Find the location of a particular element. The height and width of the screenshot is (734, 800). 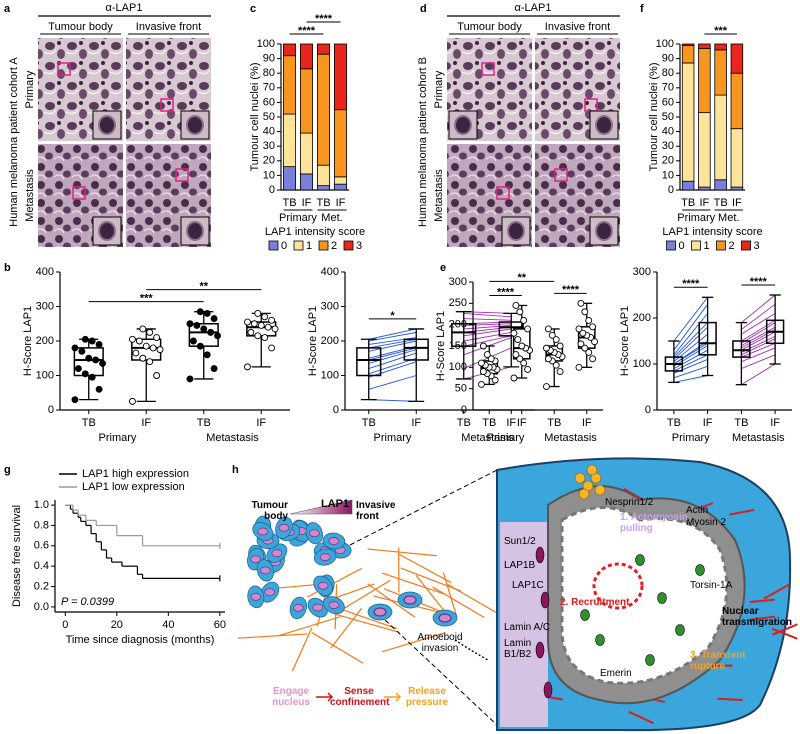

zoom-line is located at coordinates (423, 507).